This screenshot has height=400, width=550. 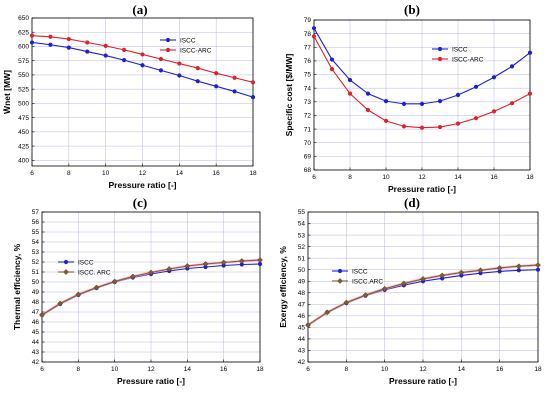 I want to click on y-tick-label: 575, so click(x=23, y=61).